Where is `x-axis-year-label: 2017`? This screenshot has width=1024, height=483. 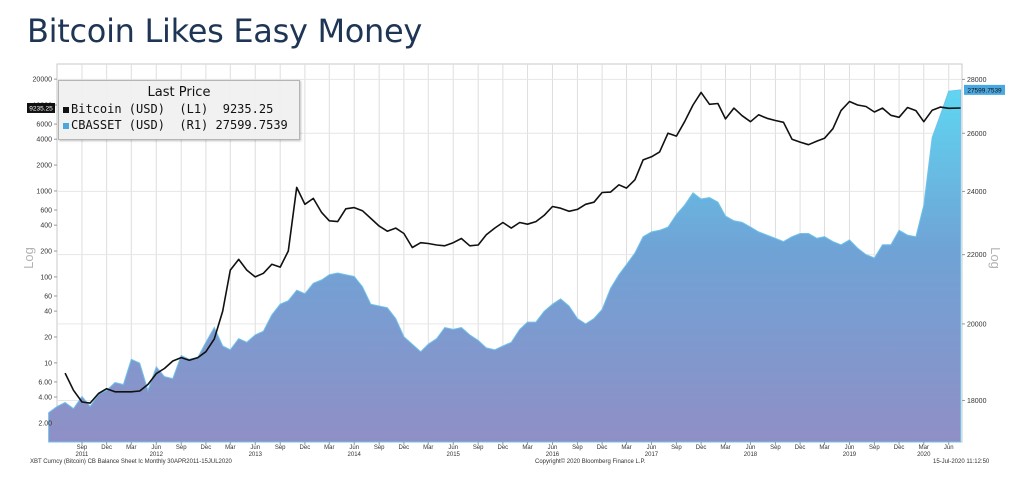 x-axis-year-label: 2017 is located at coordinates (652, 455).